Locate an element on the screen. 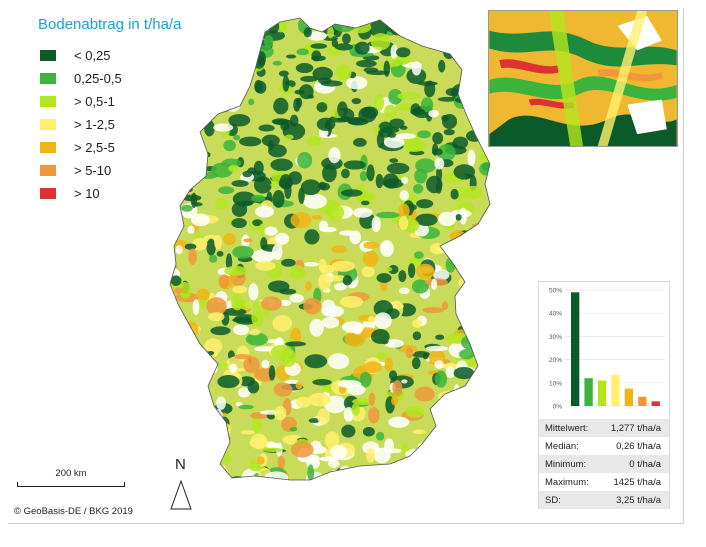 The image size is (706, 547). legend-title: Bodenabtrag in t/ha/a is located at coordinates (110, 24).